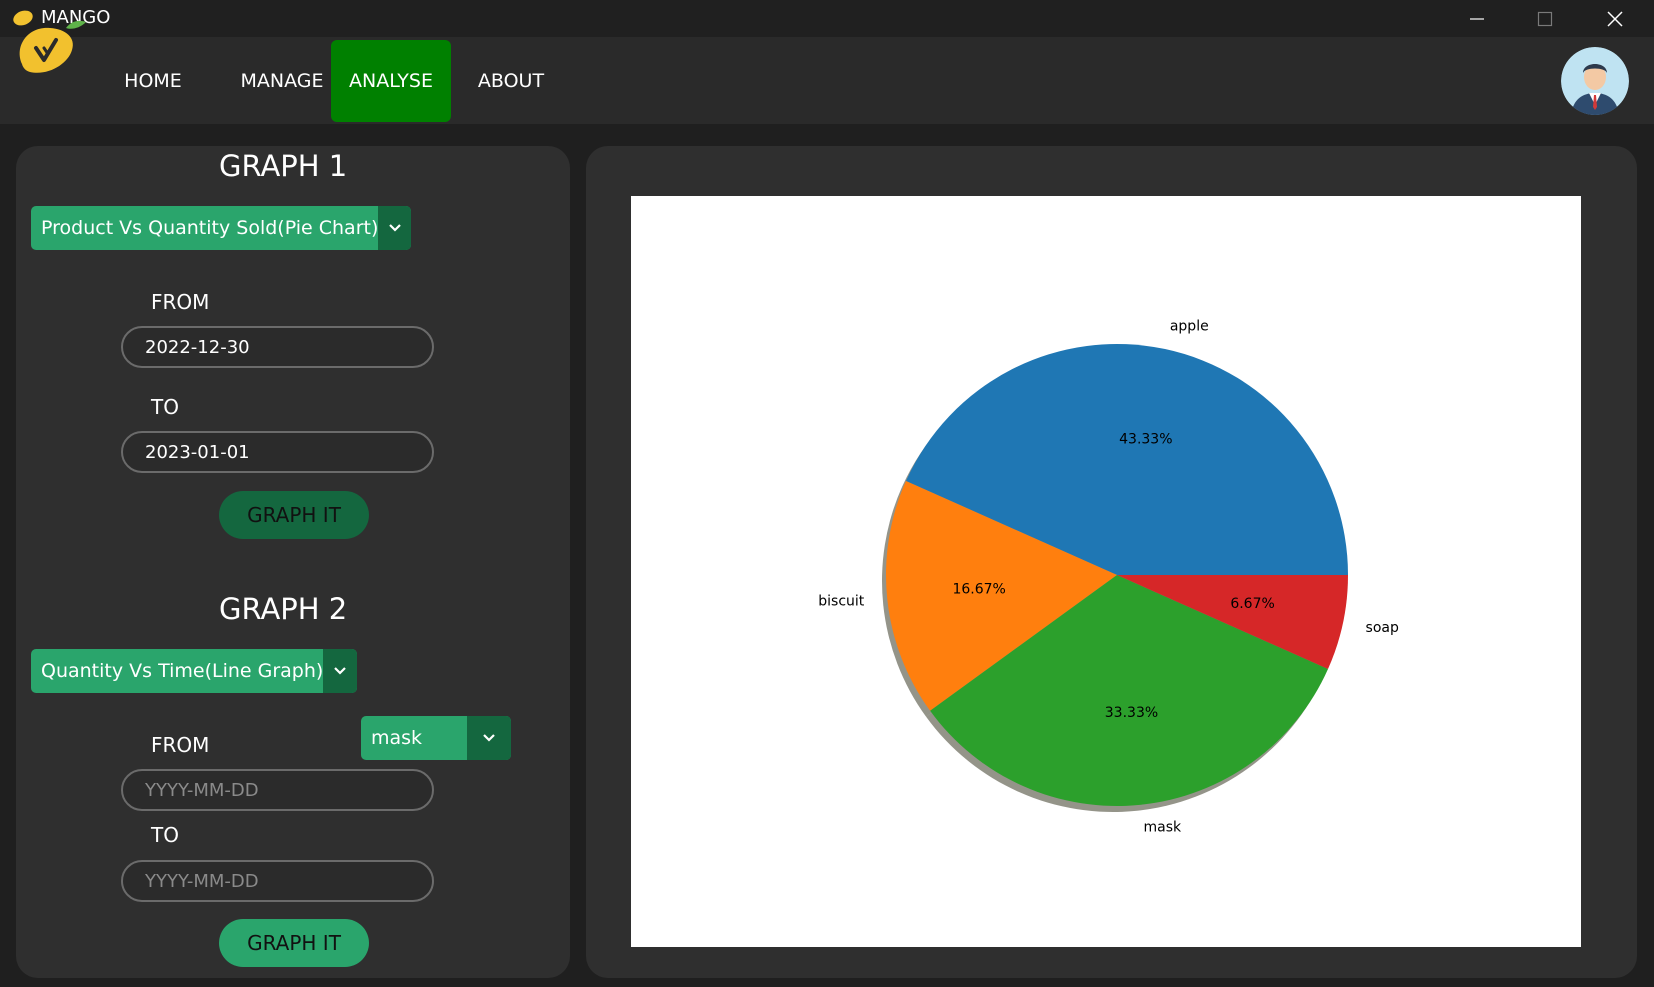 The height and width of the screenshot is (987, 1654). I want to click on nav-bar, so click(827, 80).